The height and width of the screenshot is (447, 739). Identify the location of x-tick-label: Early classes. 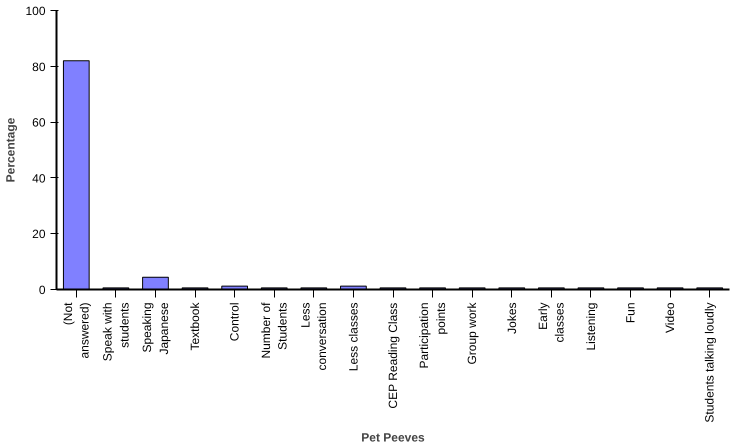
(551, 322).